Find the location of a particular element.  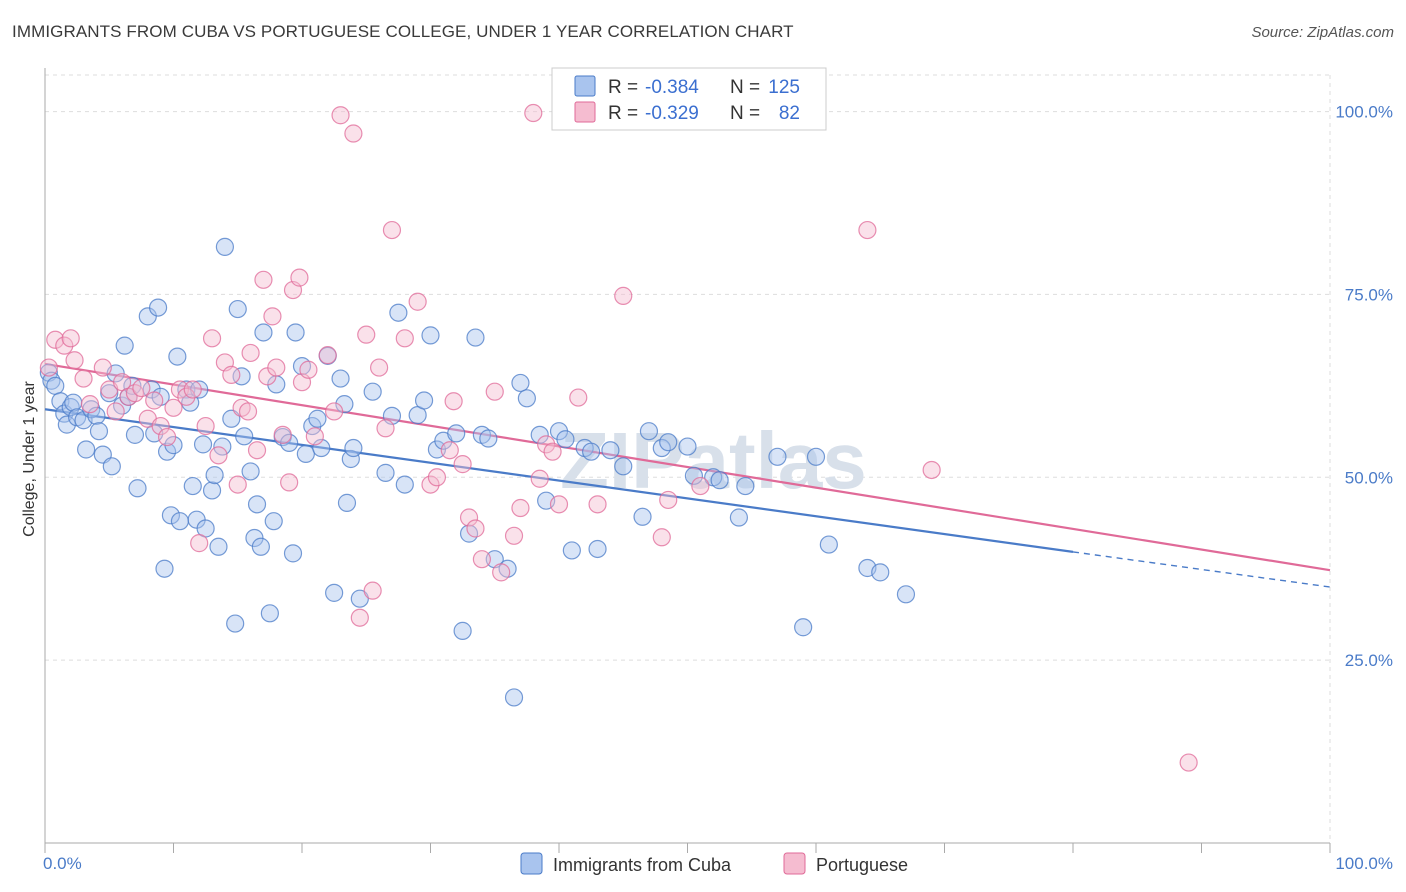

legend-n-label-cuba: N = is located at coordinates (745, 87).